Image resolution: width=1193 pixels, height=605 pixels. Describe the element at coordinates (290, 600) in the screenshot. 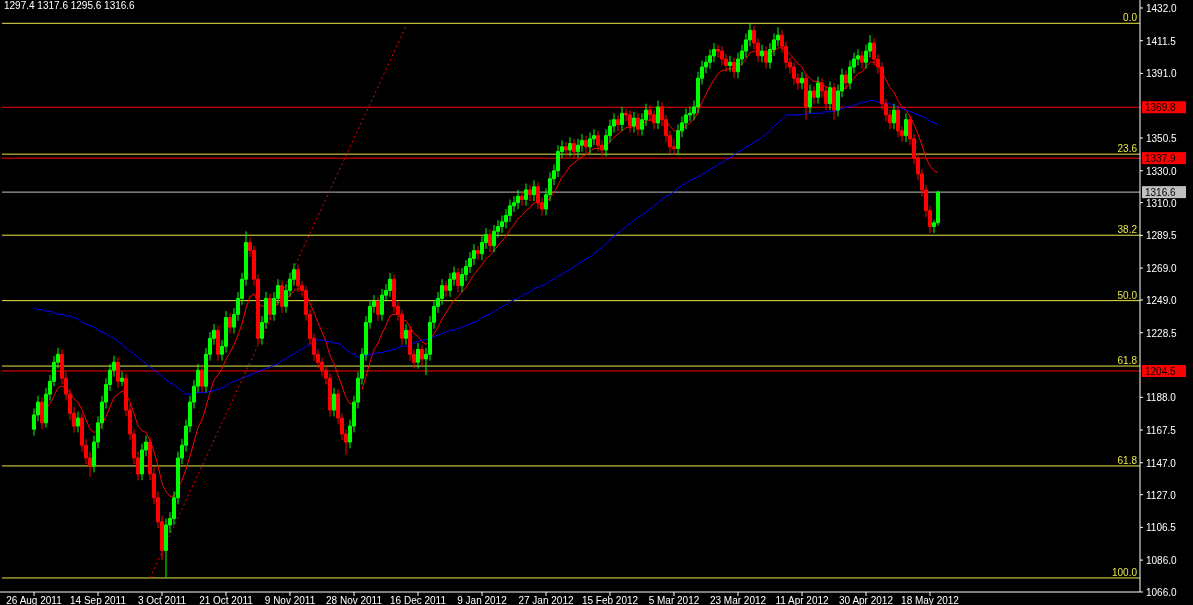

I see `x-tick-label: 9 Nov 2011` at that location.